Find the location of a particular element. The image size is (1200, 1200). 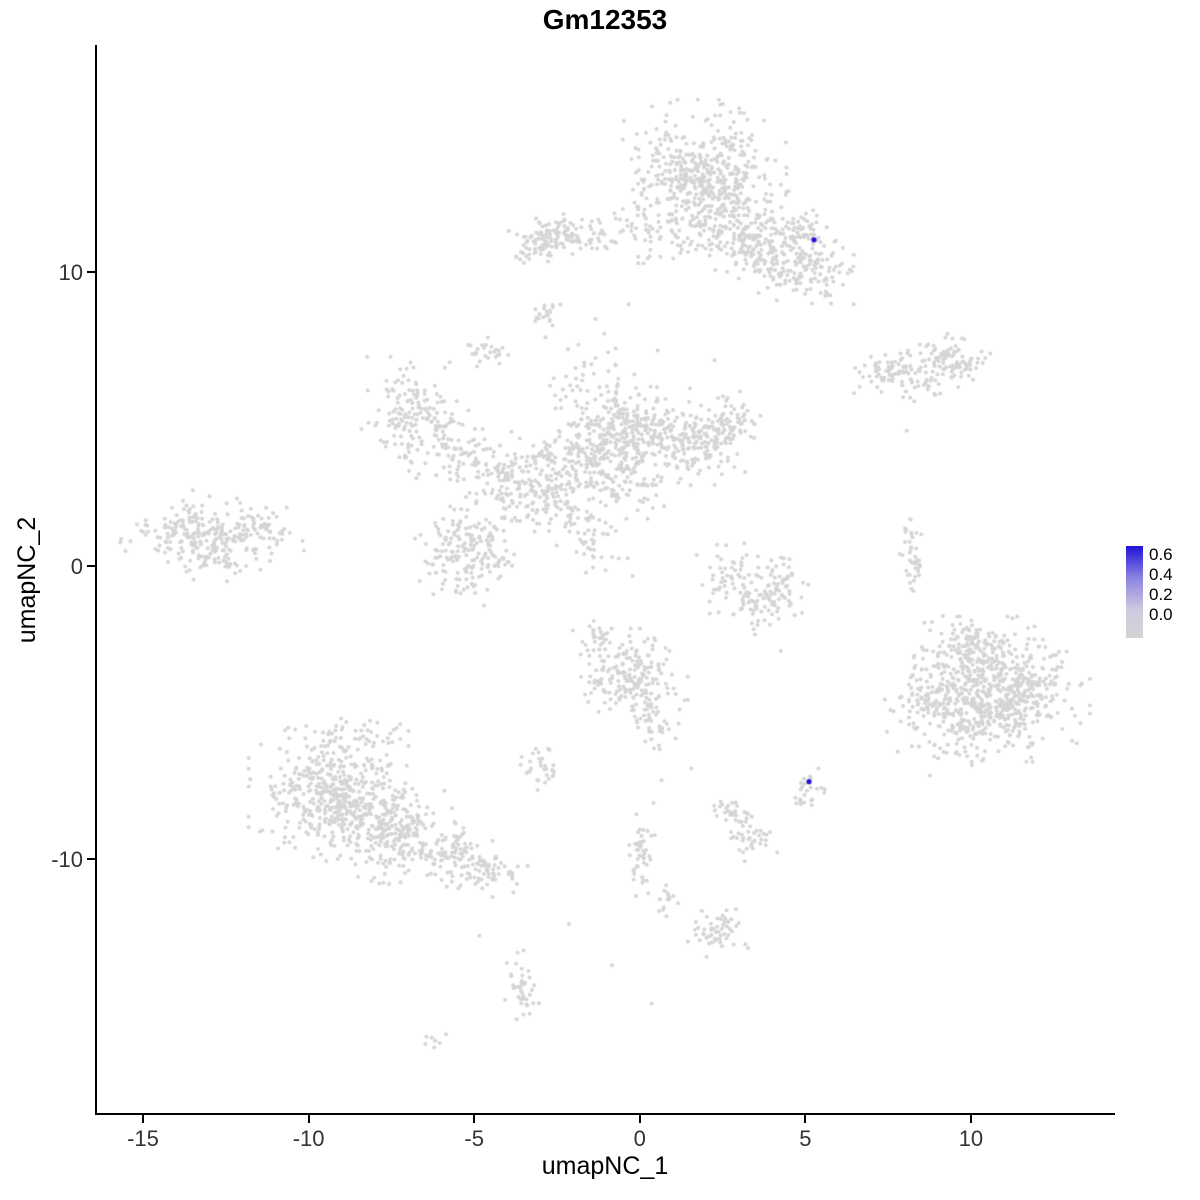

x-tick-label: 0 is located at coordinates (639, 1138).